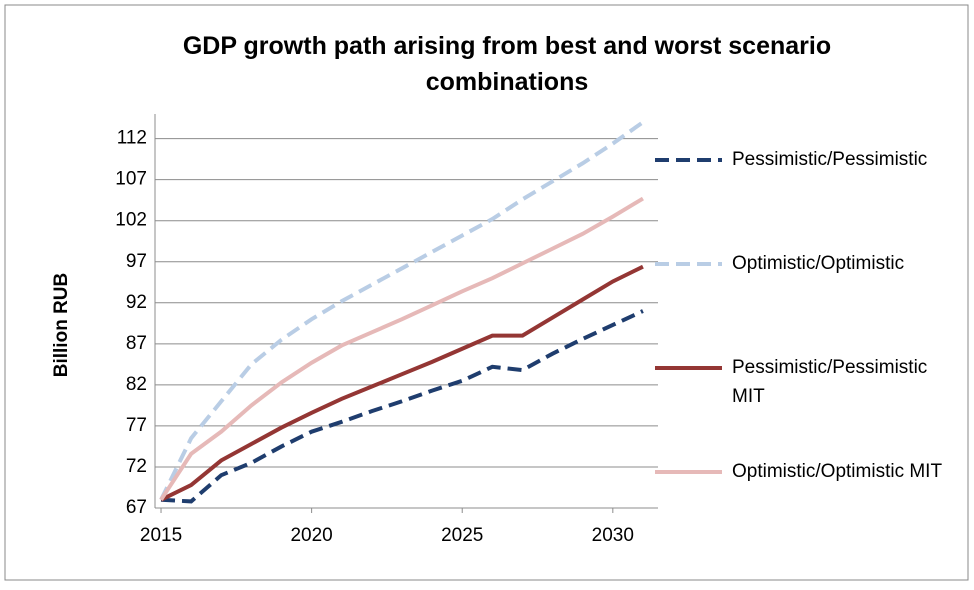  Describe the element at coordinates (830, 382) in the screenshot. I see `legend-label: Pessimistic/Pessimistic MIT` at that location.